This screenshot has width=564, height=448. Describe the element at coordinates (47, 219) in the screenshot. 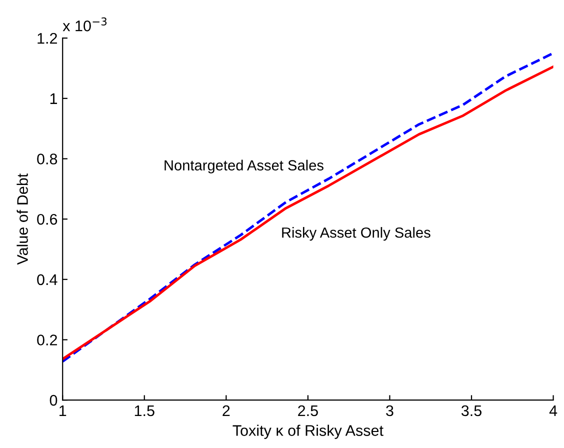

I see `y-tick-label: 0.6` at that location.